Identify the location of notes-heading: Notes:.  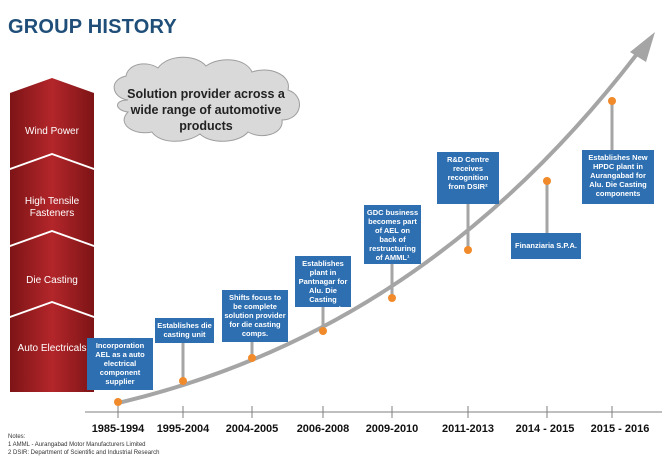
(17, 437).